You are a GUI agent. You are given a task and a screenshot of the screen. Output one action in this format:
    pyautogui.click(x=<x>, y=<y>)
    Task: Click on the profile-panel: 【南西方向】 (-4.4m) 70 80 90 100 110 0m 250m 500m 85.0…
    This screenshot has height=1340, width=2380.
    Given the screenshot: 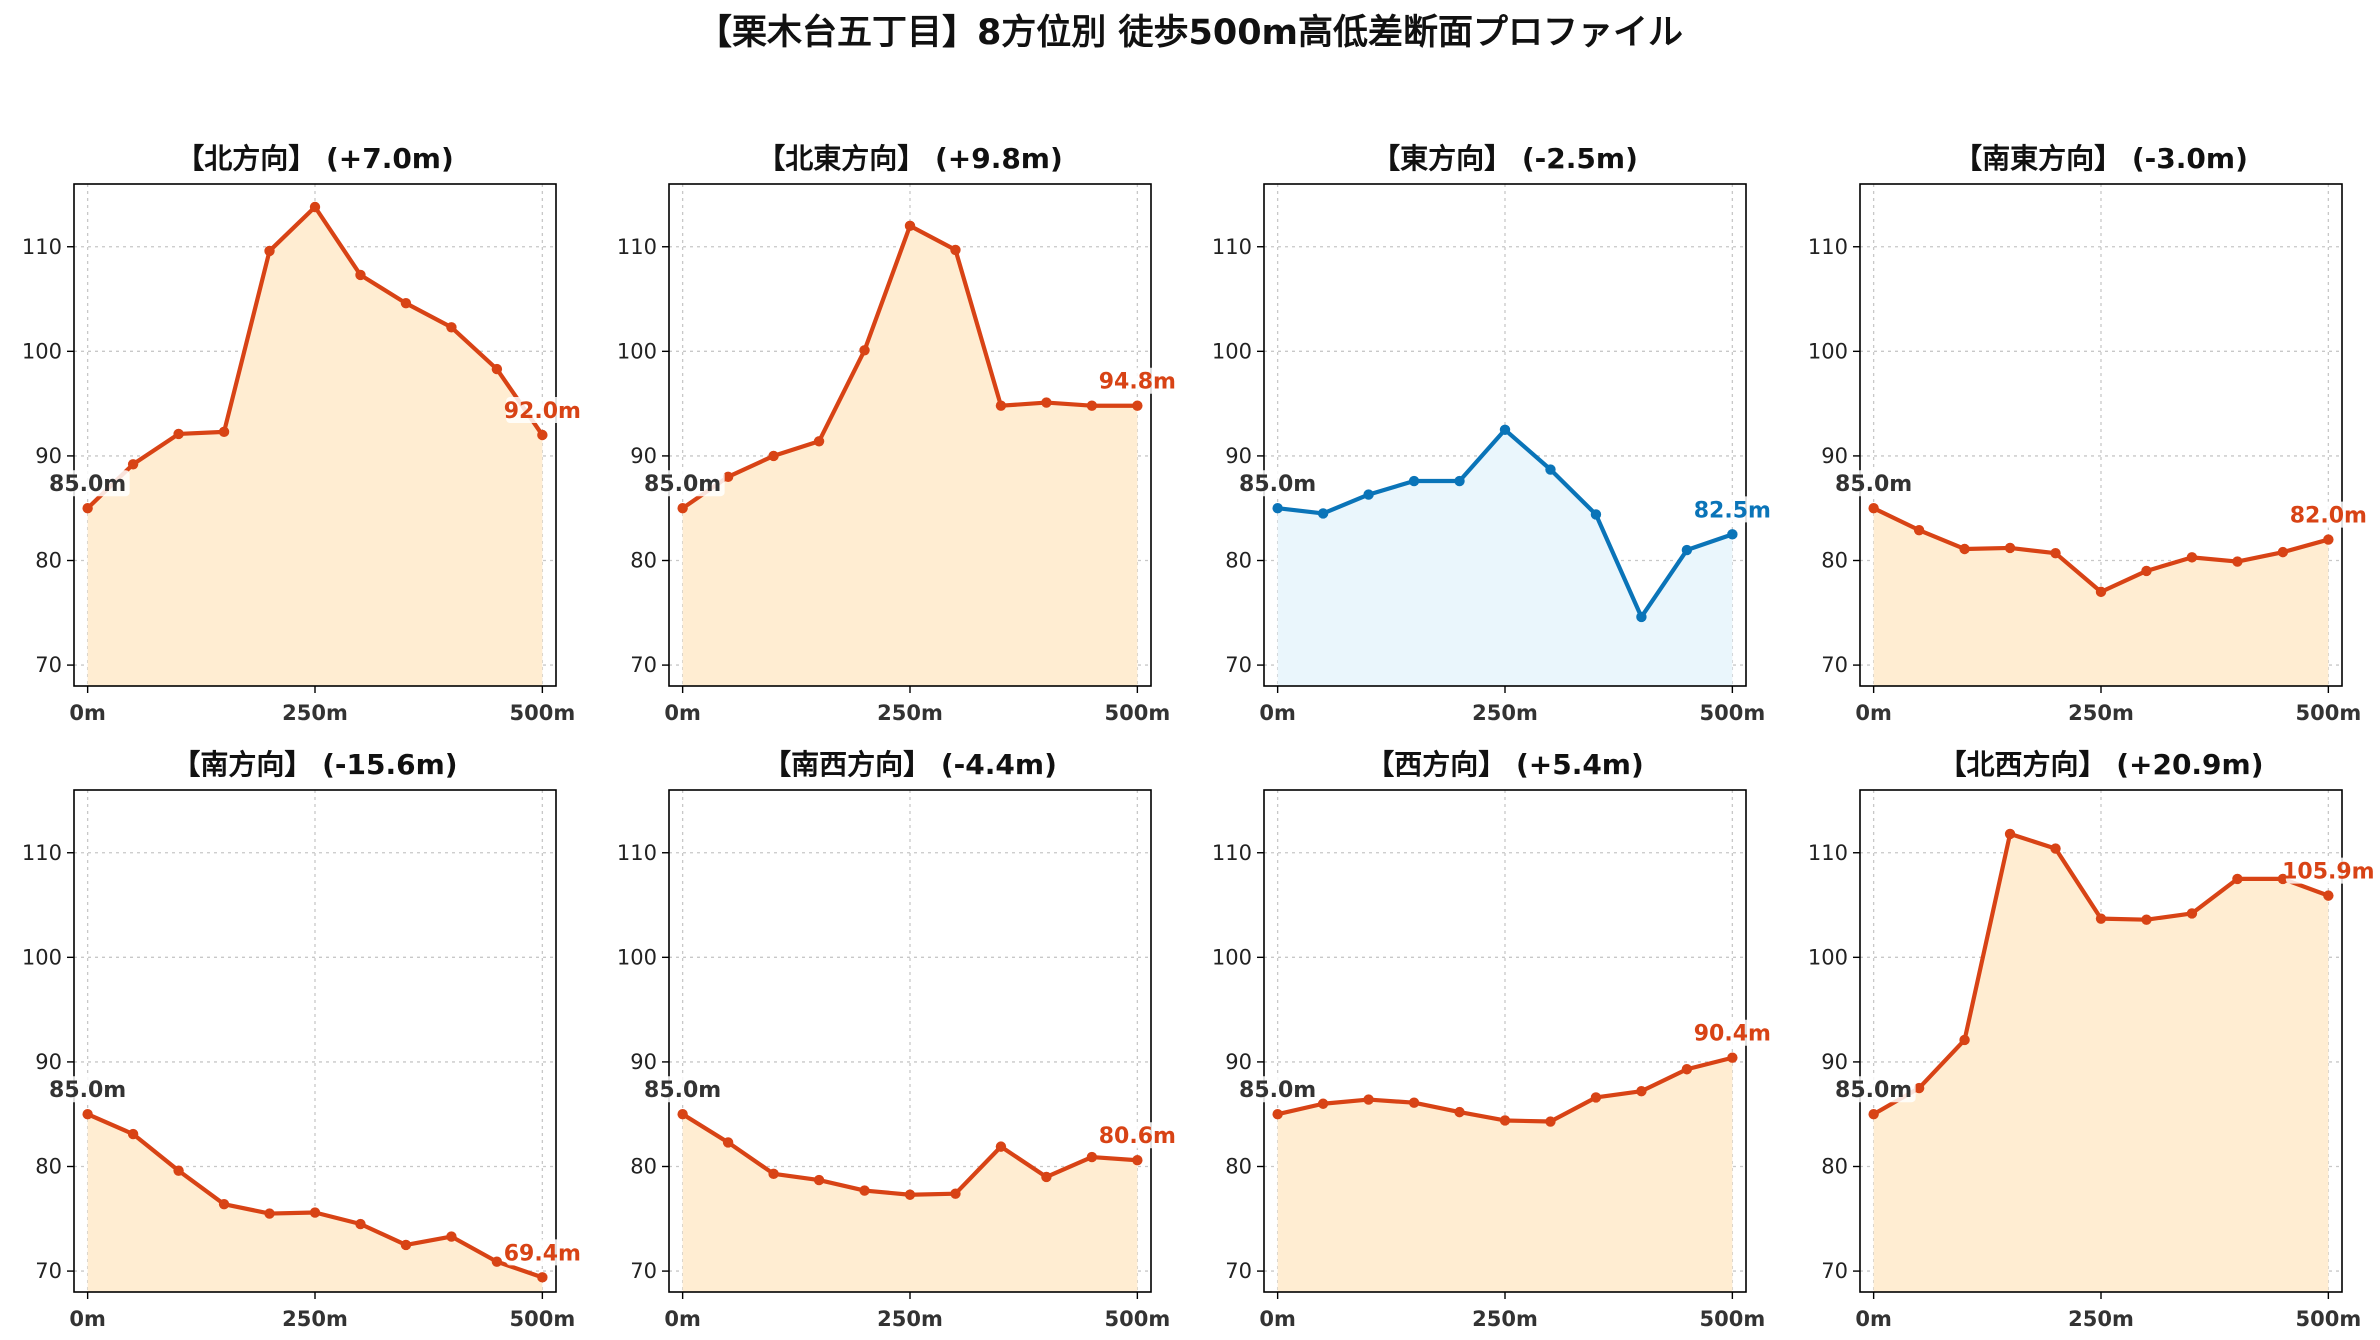 What is the action you would take?
    pyautogui.click(x=896, y=1039)
    